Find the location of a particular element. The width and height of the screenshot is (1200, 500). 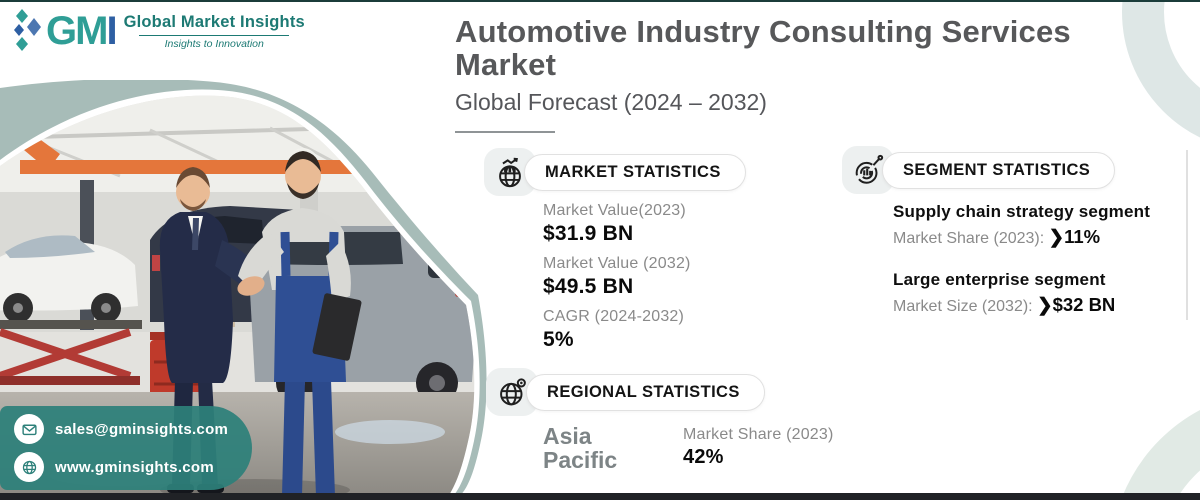

logo-company-name: Global Market Insights is located at coordinates (214, 21).